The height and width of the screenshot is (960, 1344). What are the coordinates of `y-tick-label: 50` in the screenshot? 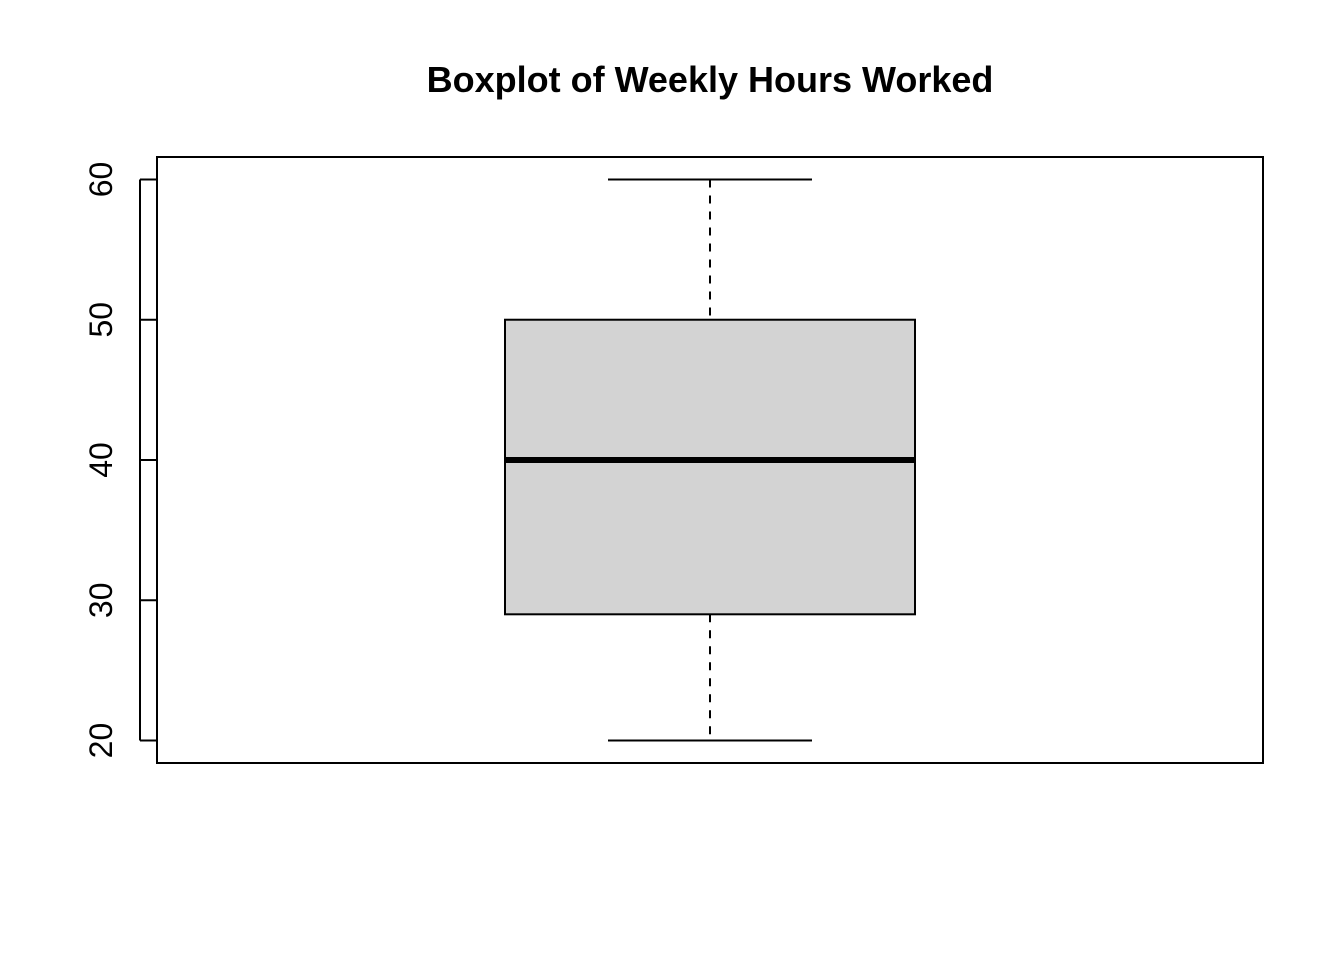 It's located at (101, 320).